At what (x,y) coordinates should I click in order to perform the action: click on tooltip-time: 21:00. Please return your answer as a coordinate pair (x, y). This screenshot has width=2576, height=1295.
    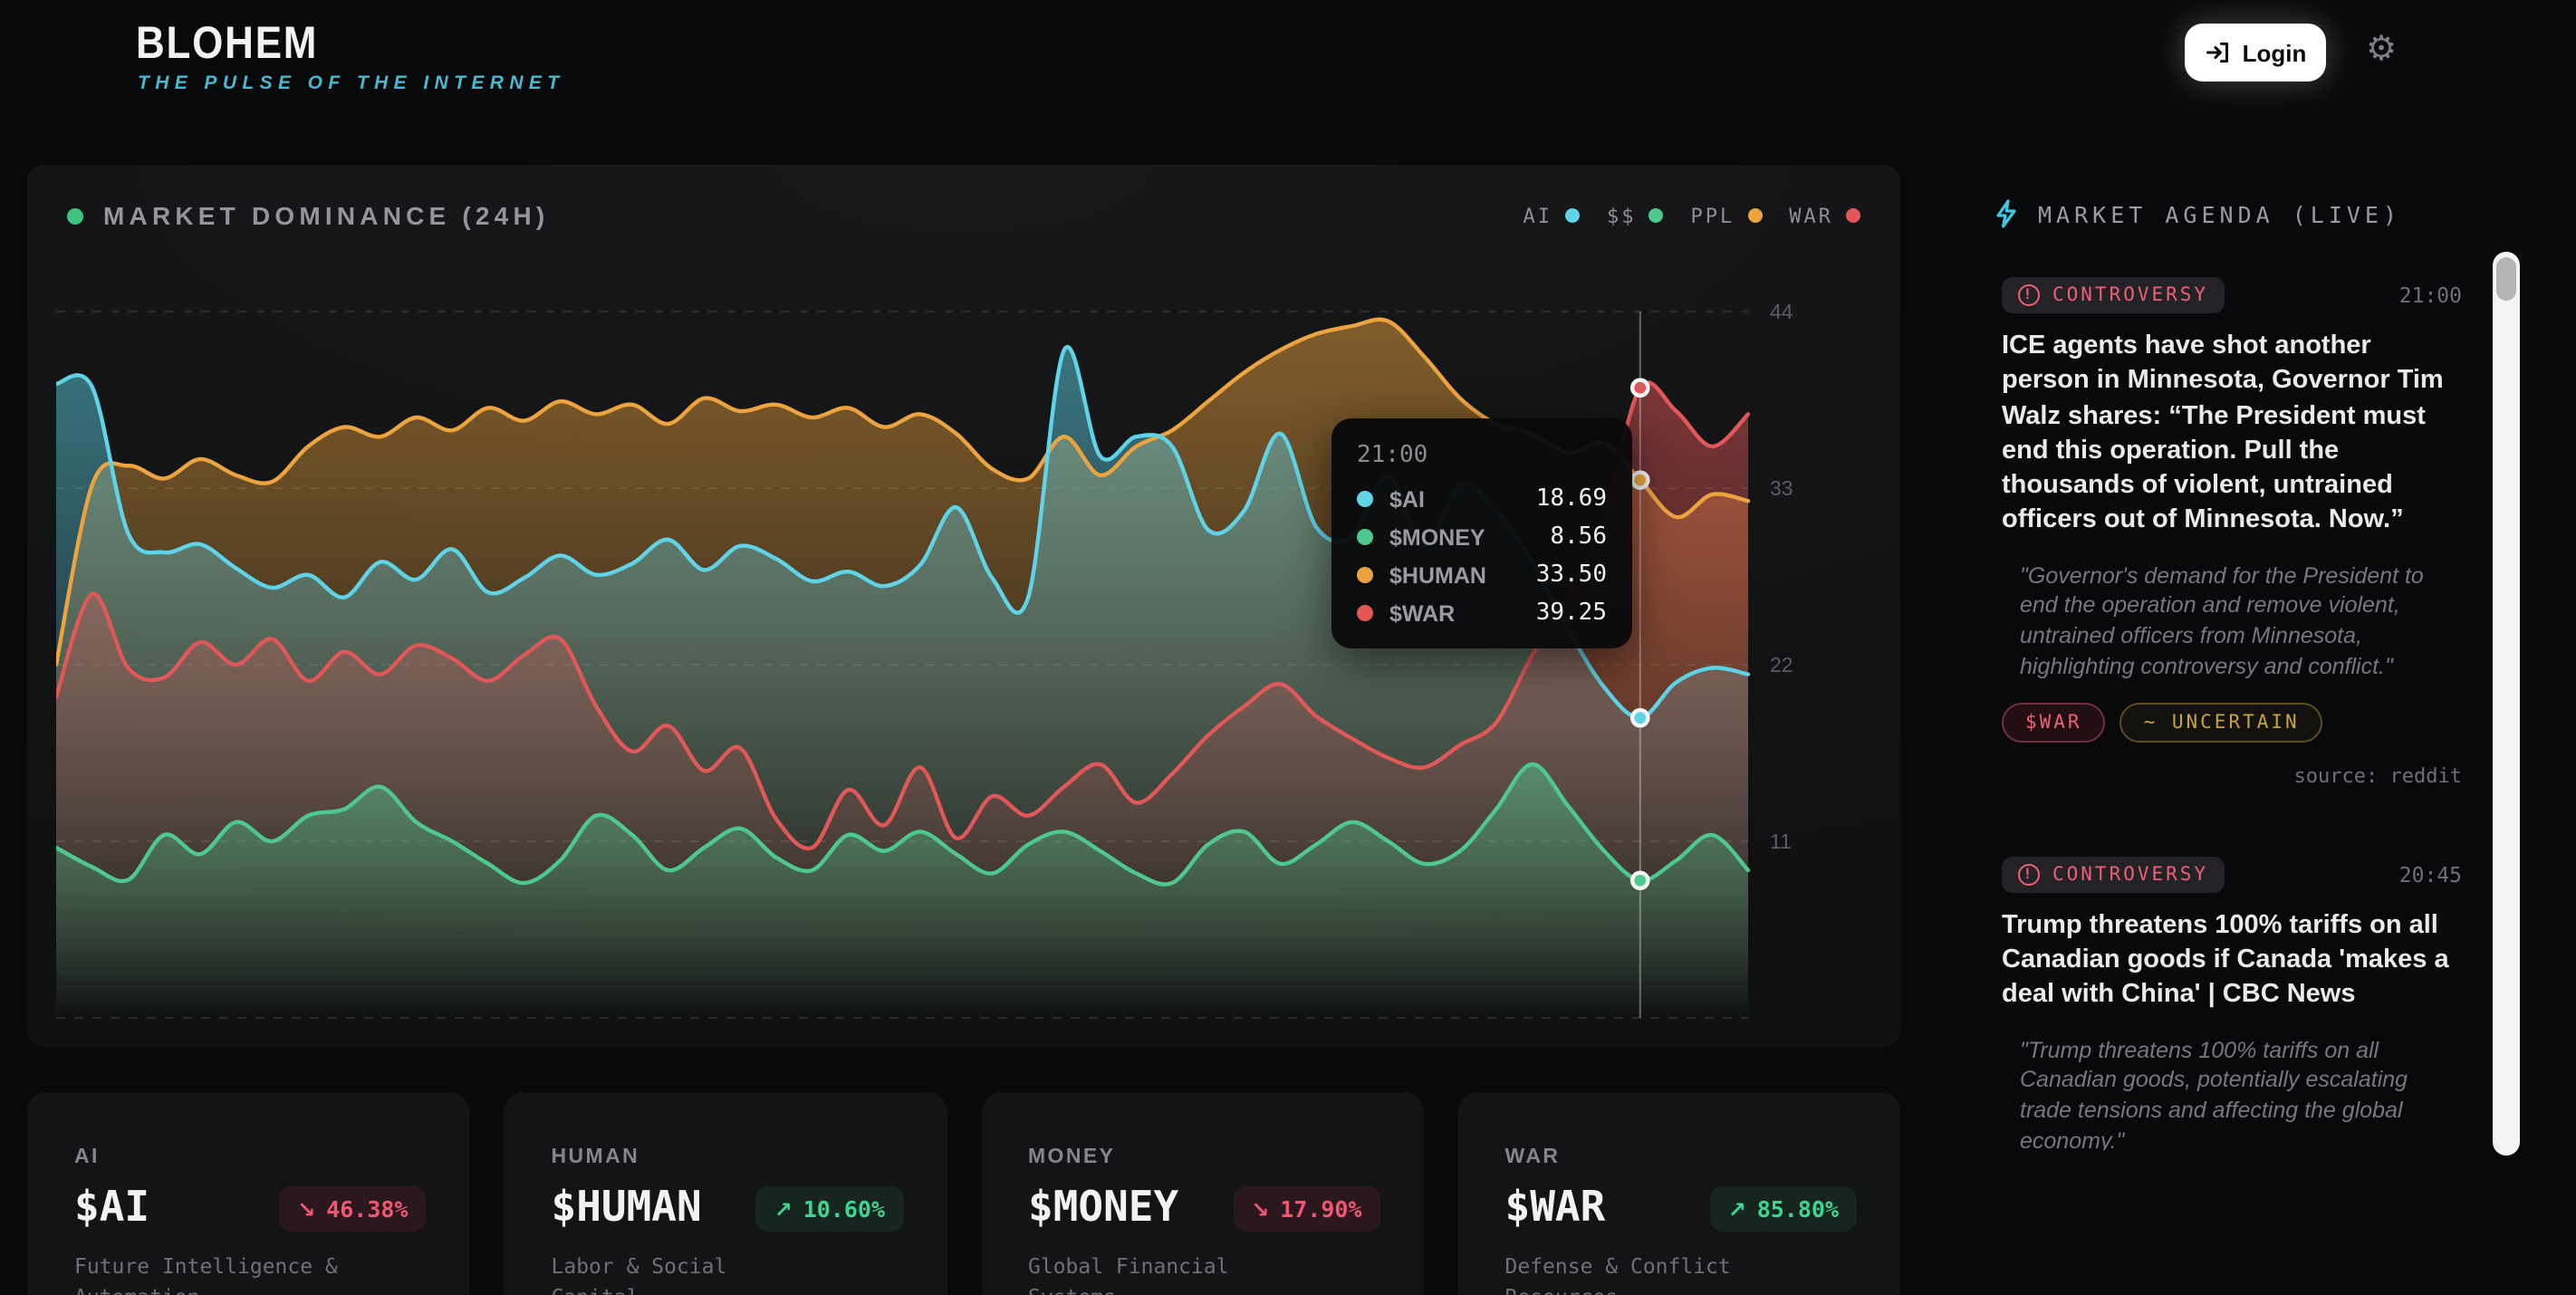
    Looking at the image, I should click on (1392, 455).